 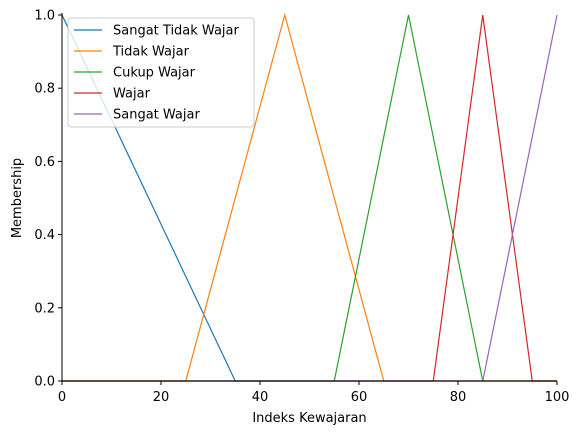 I want to click on legend-label-5: Sangat Wajar, so click(x=156, y=115).